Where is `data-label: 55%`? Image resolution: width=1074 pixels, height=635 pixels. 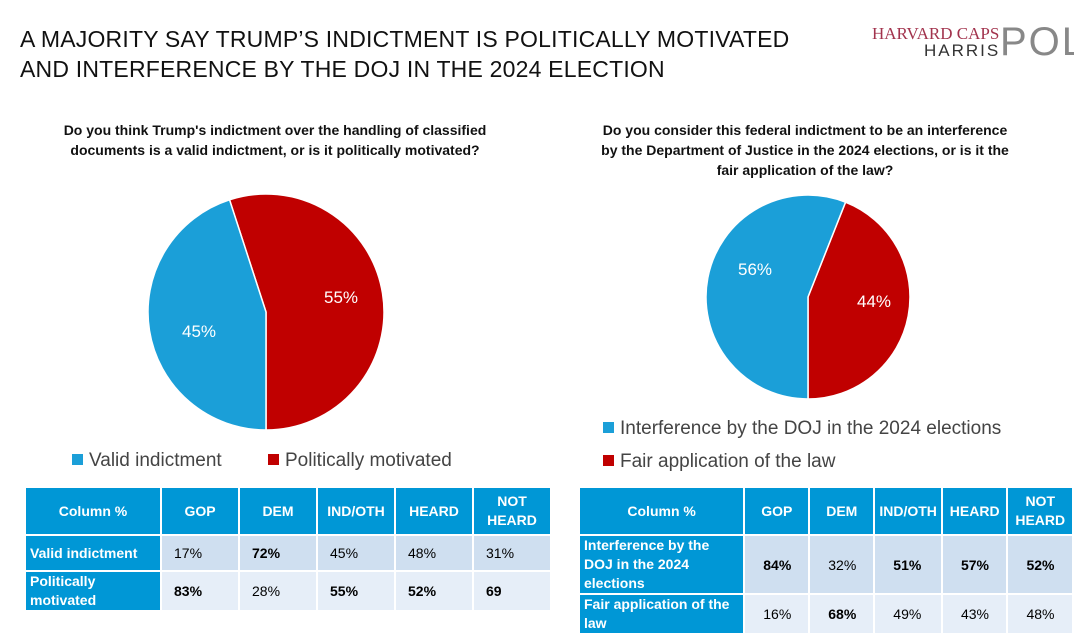
data-label: 55% is located at coordinates (341, 297).